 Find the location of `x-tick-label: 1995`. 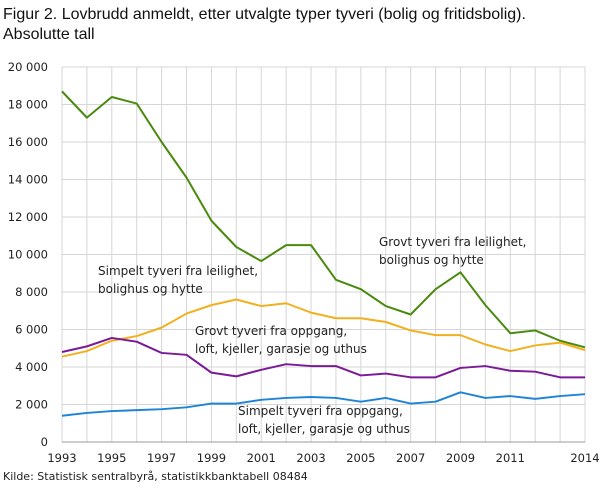

x-tick-label: 1995 is located at coordinates (111, 458).